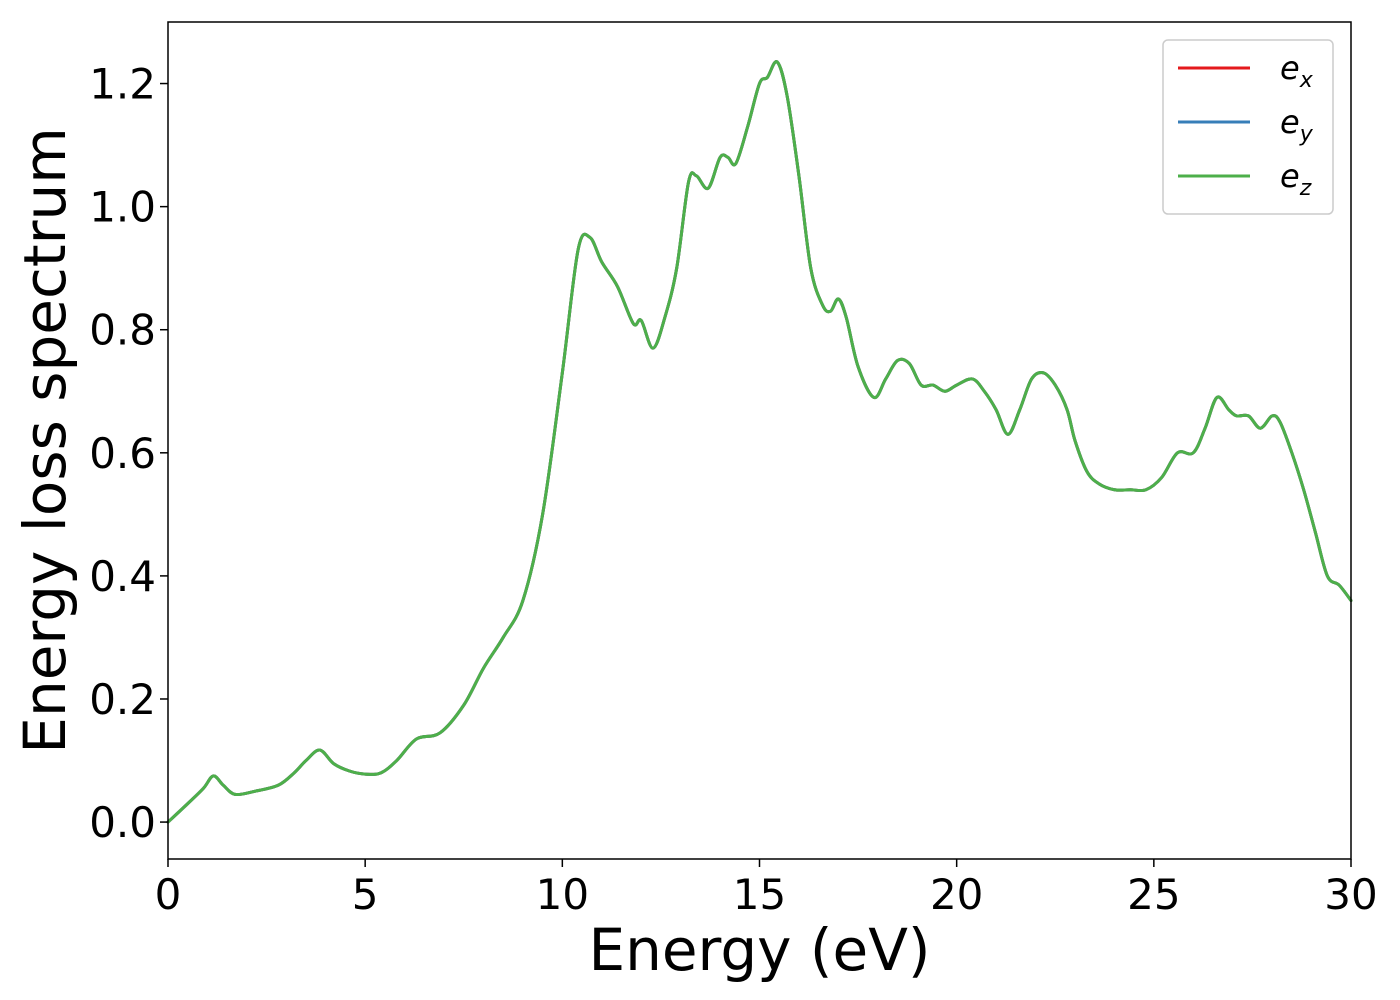 This screenshot has height=1000, width=1400. I want to click on y-tick-label: 0.6, so click(122, 453).